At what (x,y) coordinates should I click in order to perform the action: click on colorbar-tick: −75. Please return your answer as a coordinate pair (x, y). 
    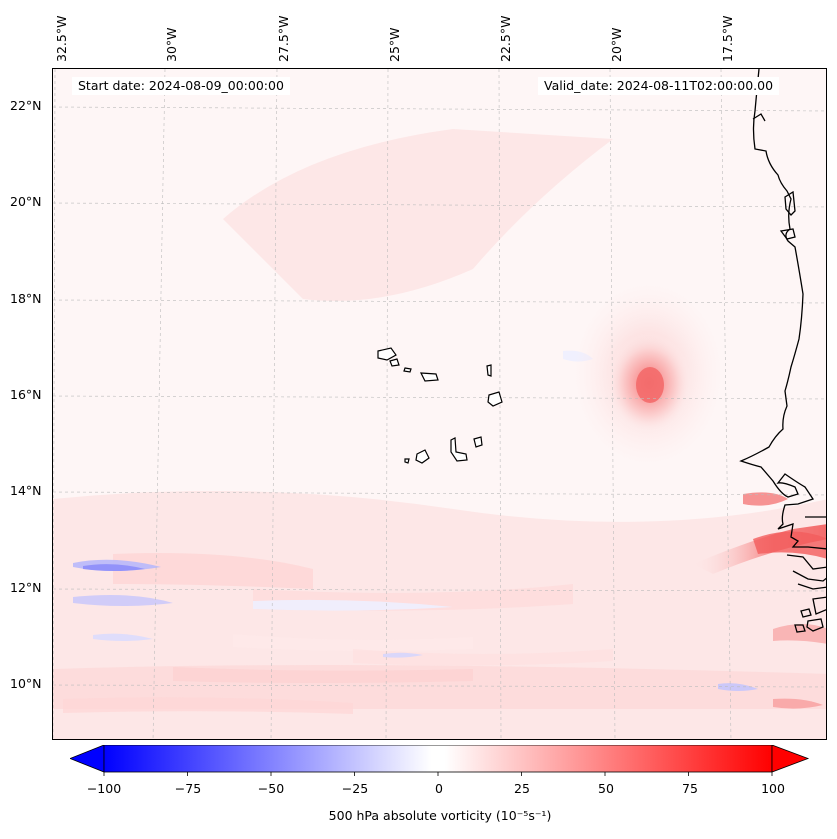
    Looking at the image, I should click on (188, 788).